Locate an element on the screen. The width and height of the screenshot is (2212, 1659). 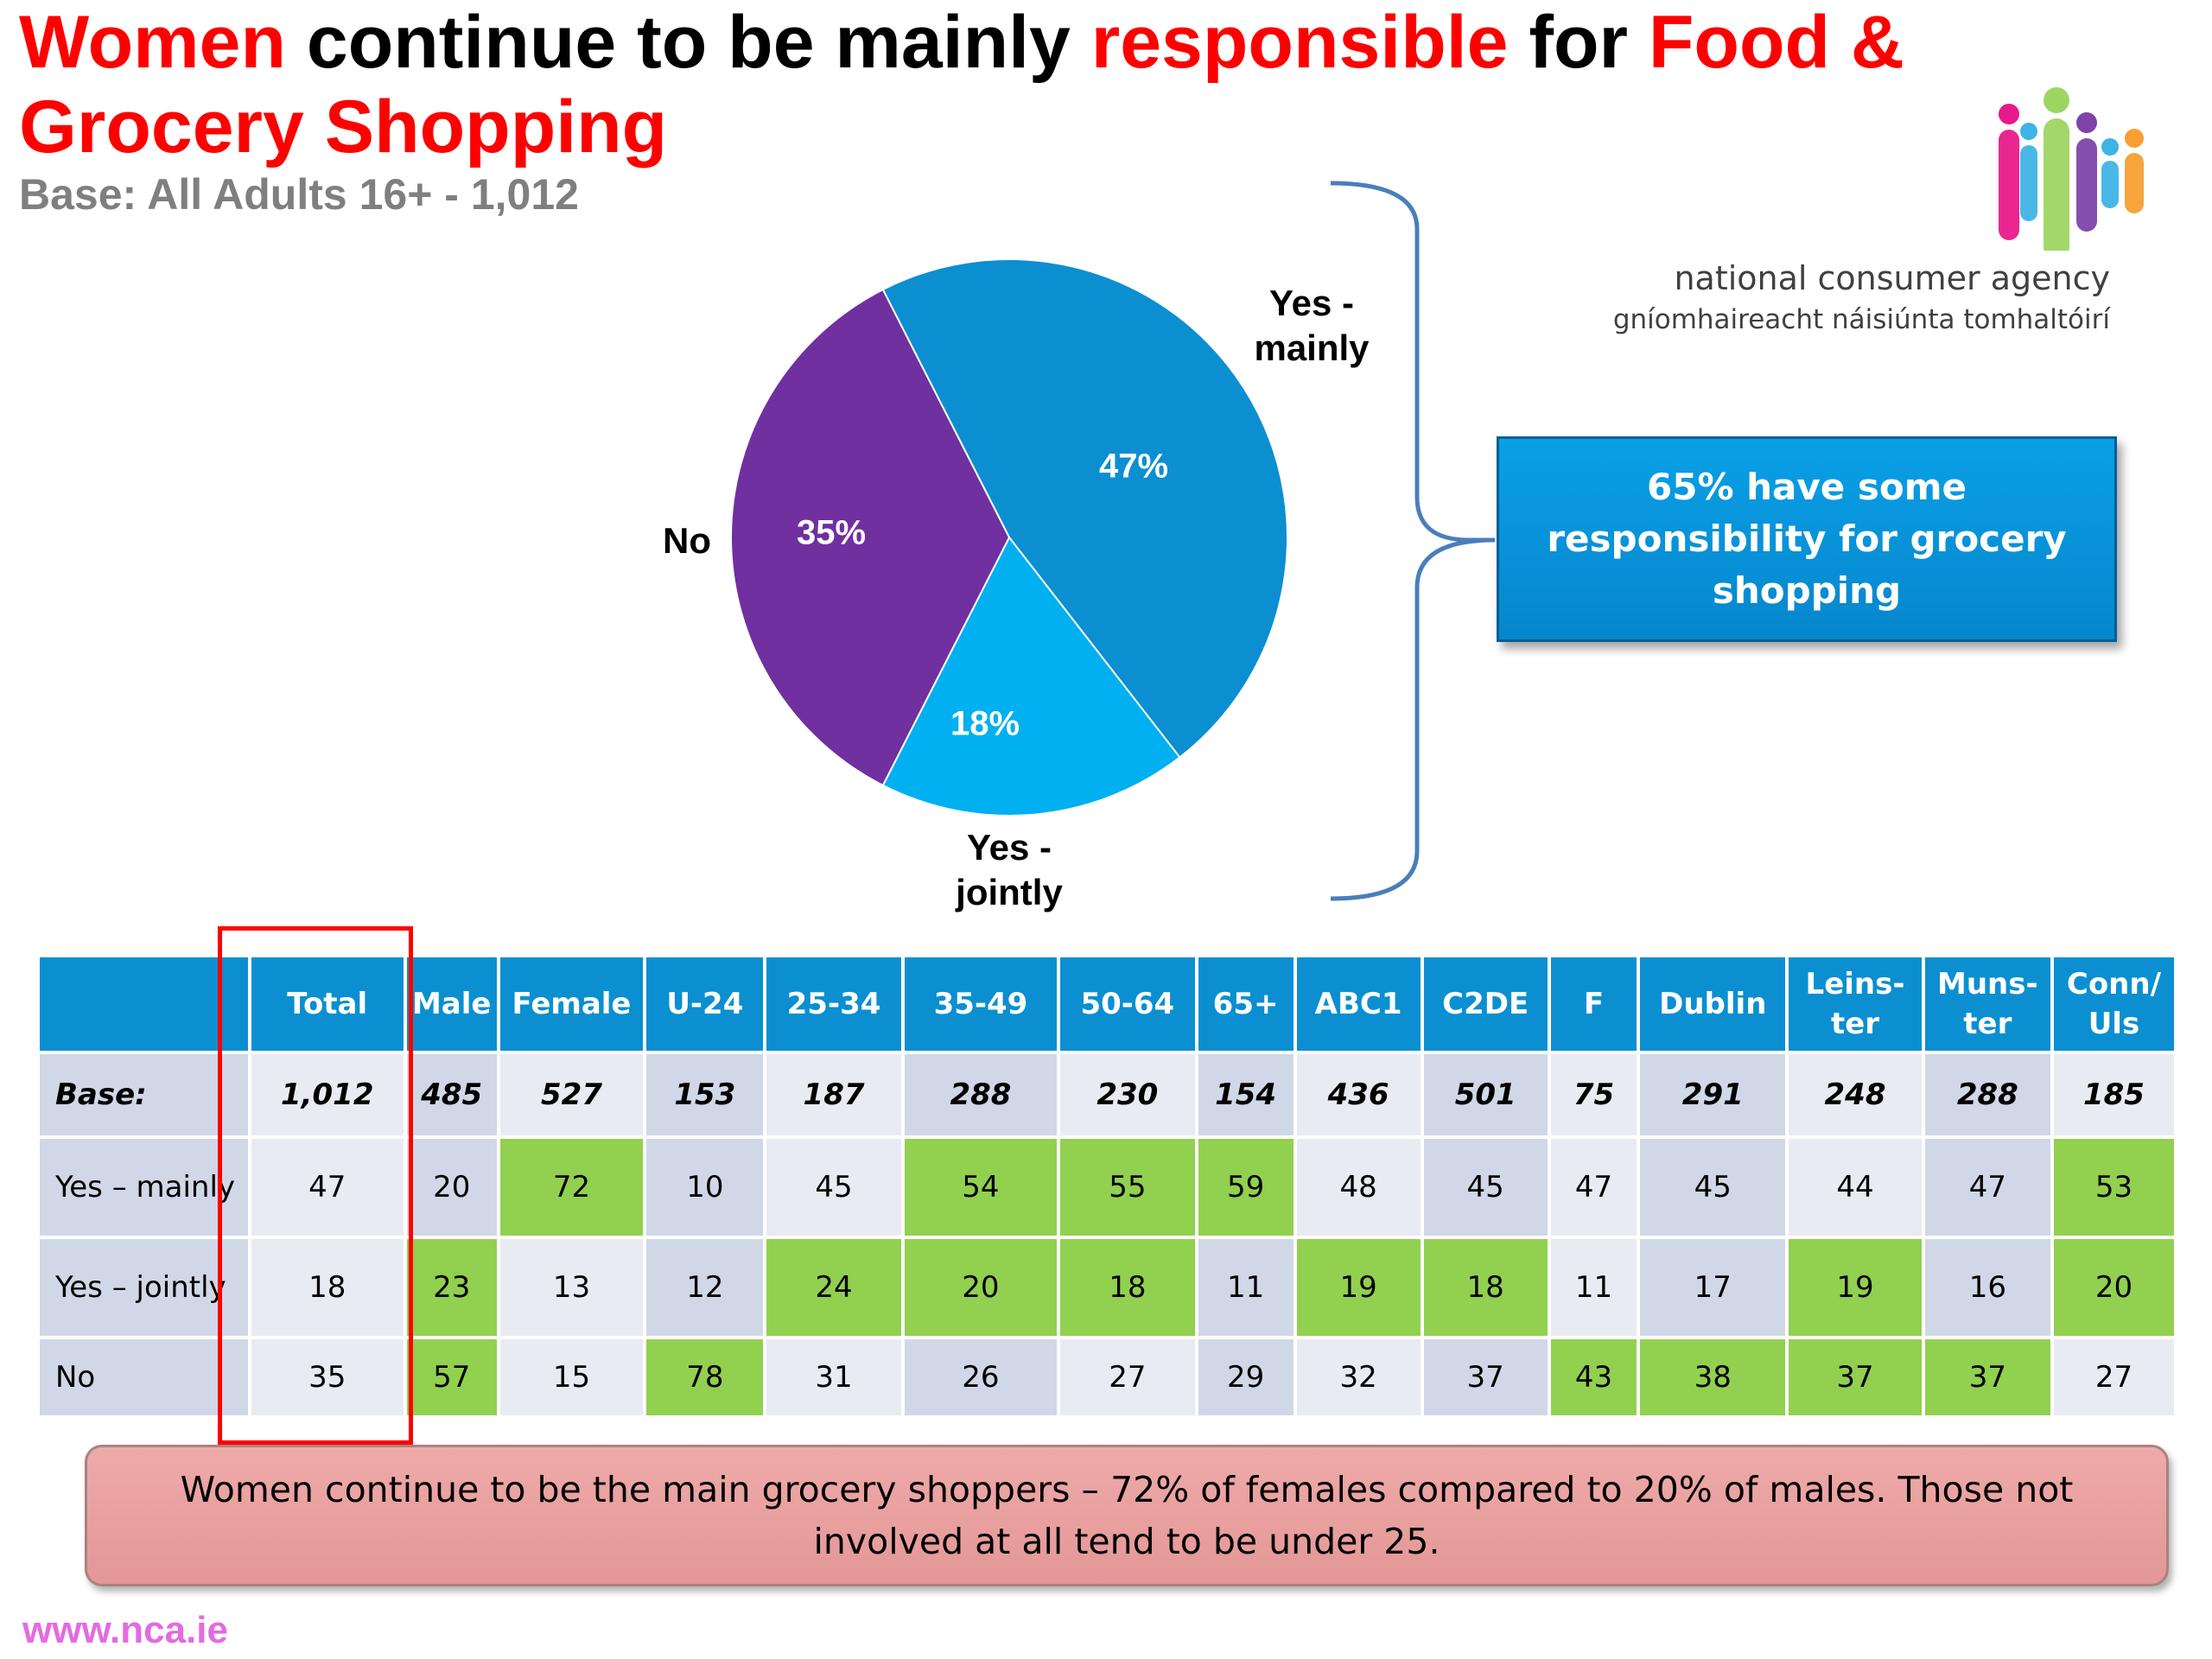
table-cell: 20 is located at coordinates (981, 1287).